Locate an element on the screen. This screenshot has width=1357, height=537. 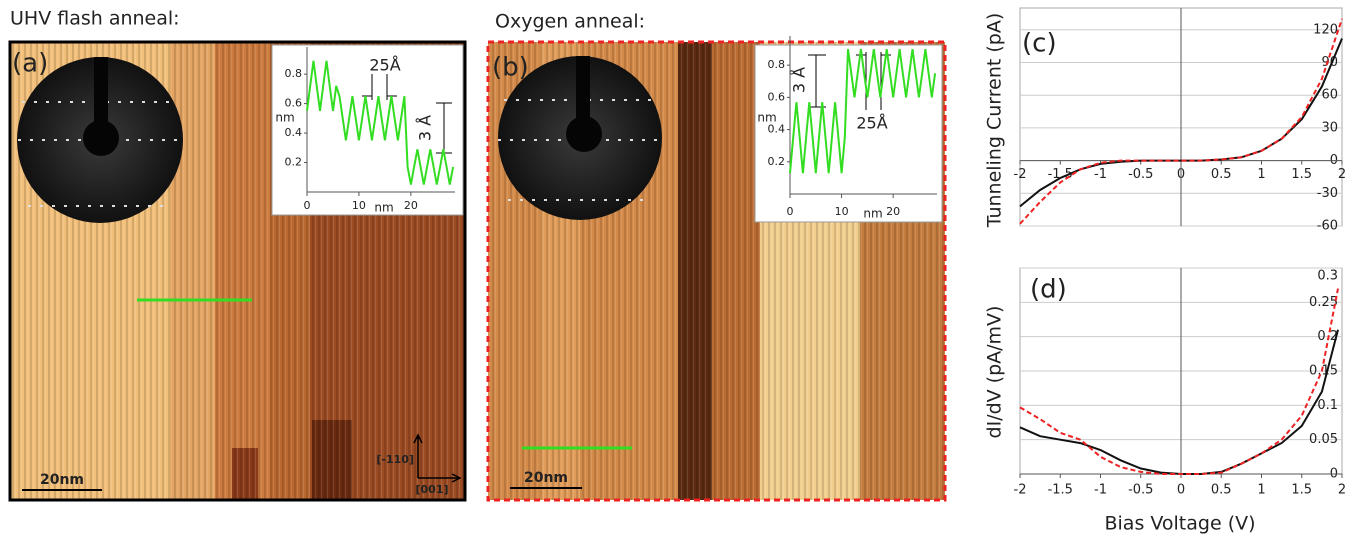
panel-title: Oxygen anneal: is located at coordinates (570, 22).